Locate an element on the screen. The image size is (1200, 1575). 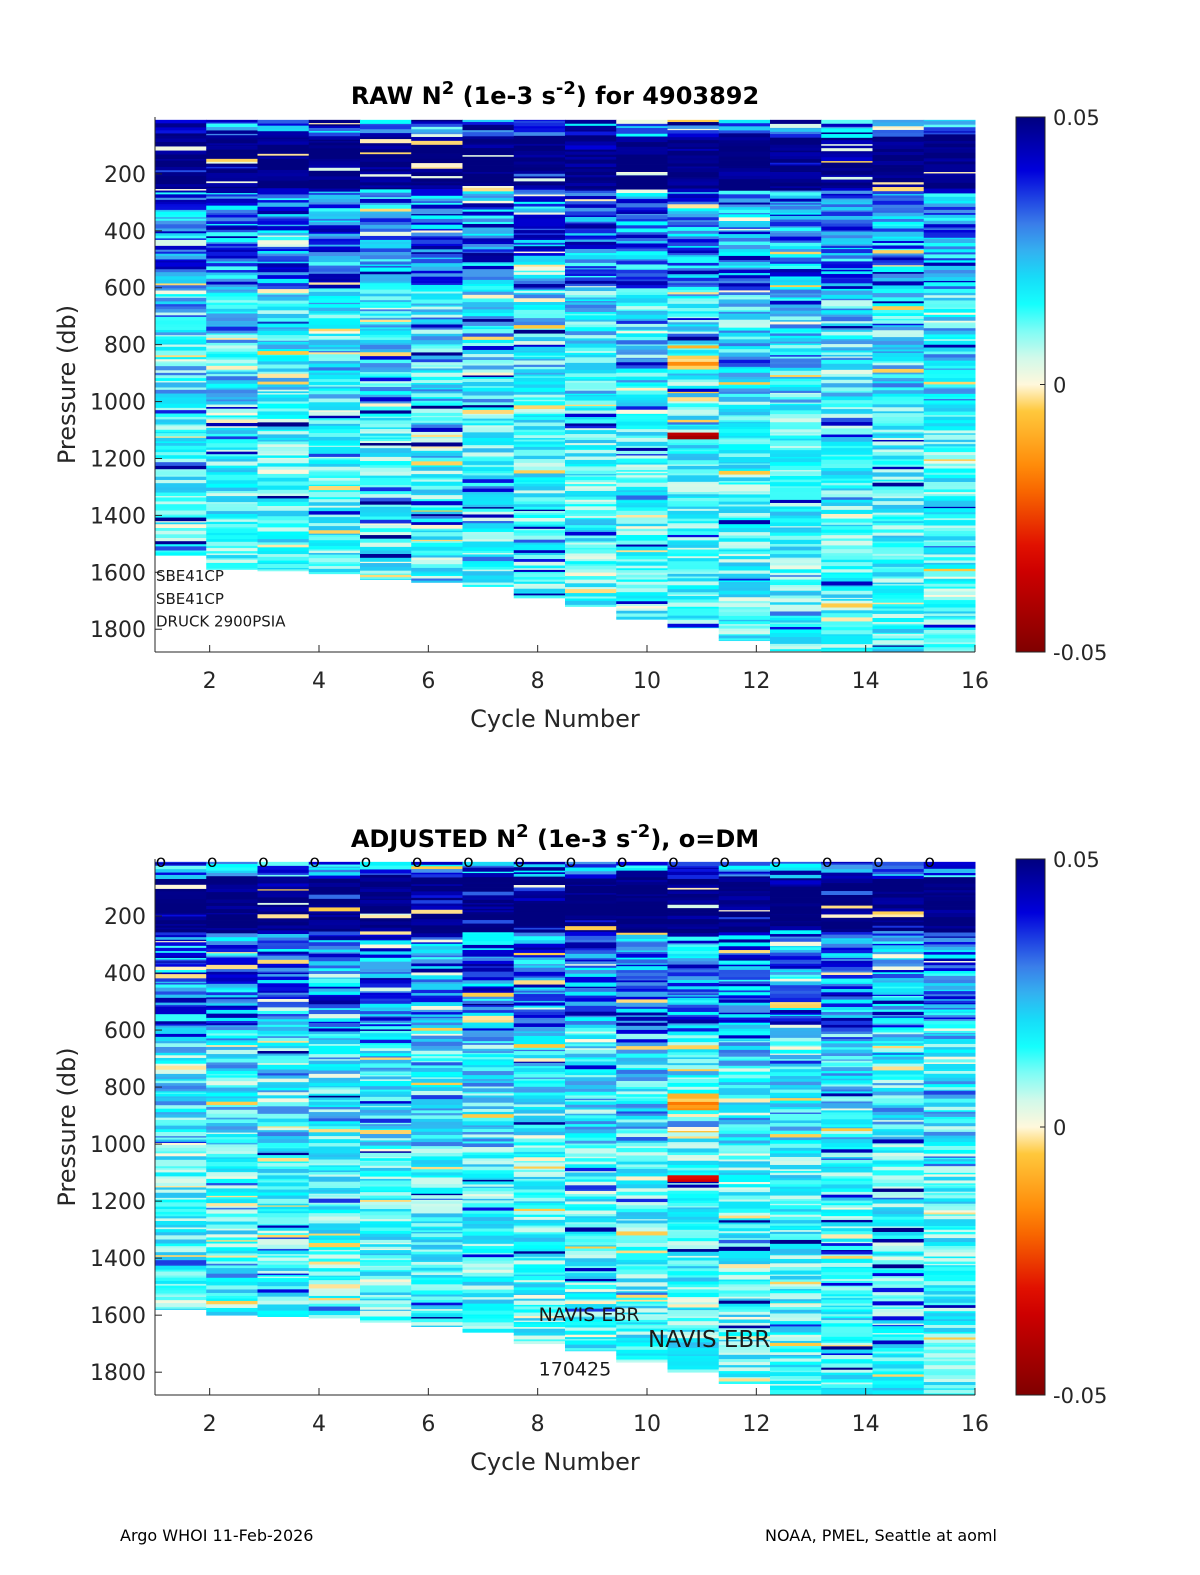
colorbar-tick-label: 0 is located at coordinates (1059, 386).